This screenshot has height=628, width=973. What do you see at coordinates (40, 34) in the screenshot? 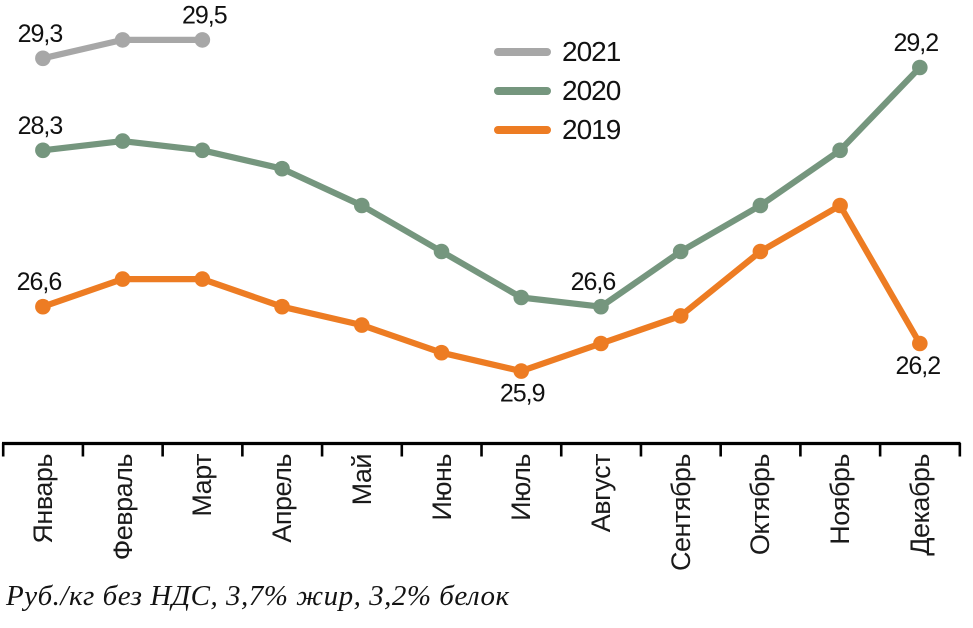
I see `point-label-2021: 29,3` at bounding box center [40, 34].